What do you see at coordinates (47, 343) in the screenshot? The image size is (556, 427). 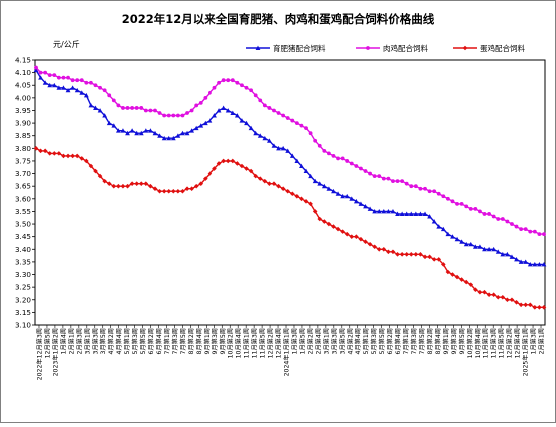 I see `x-tick-label: 12月第5周` at bounding box center [47, 343].